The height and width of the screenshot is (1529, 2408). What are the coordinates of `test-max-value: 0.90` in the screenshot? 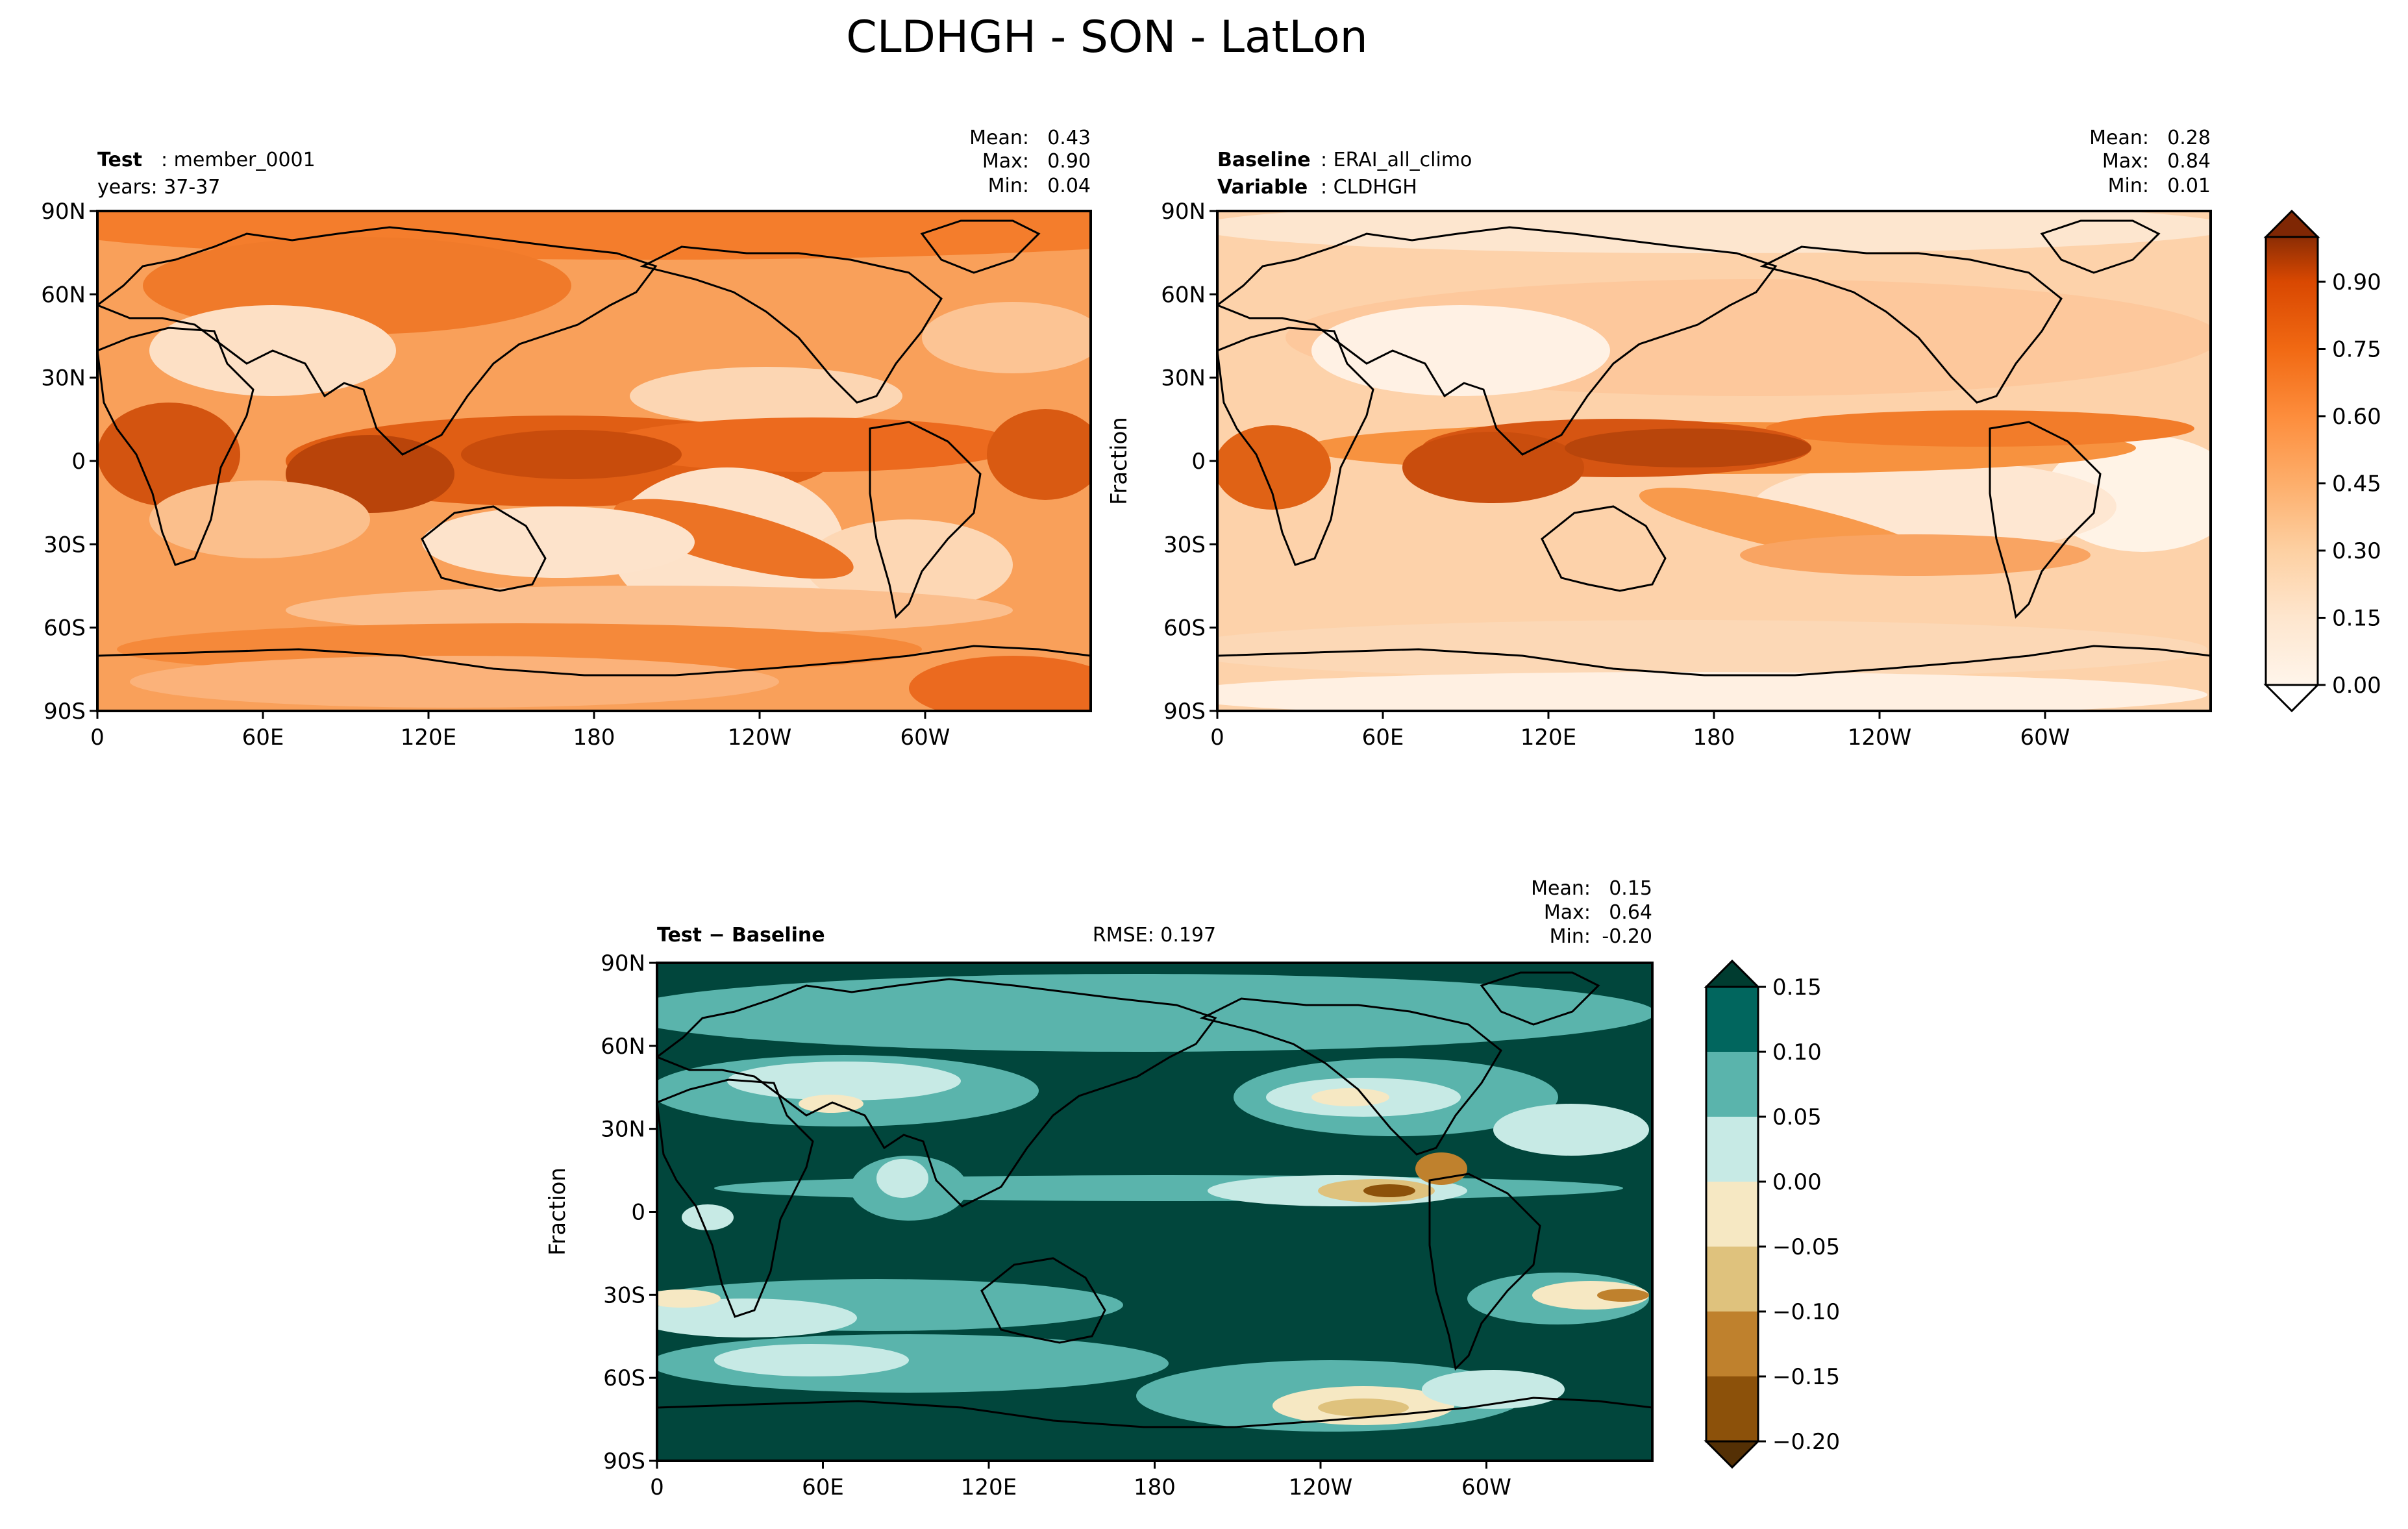 It's located at (1069, 161).